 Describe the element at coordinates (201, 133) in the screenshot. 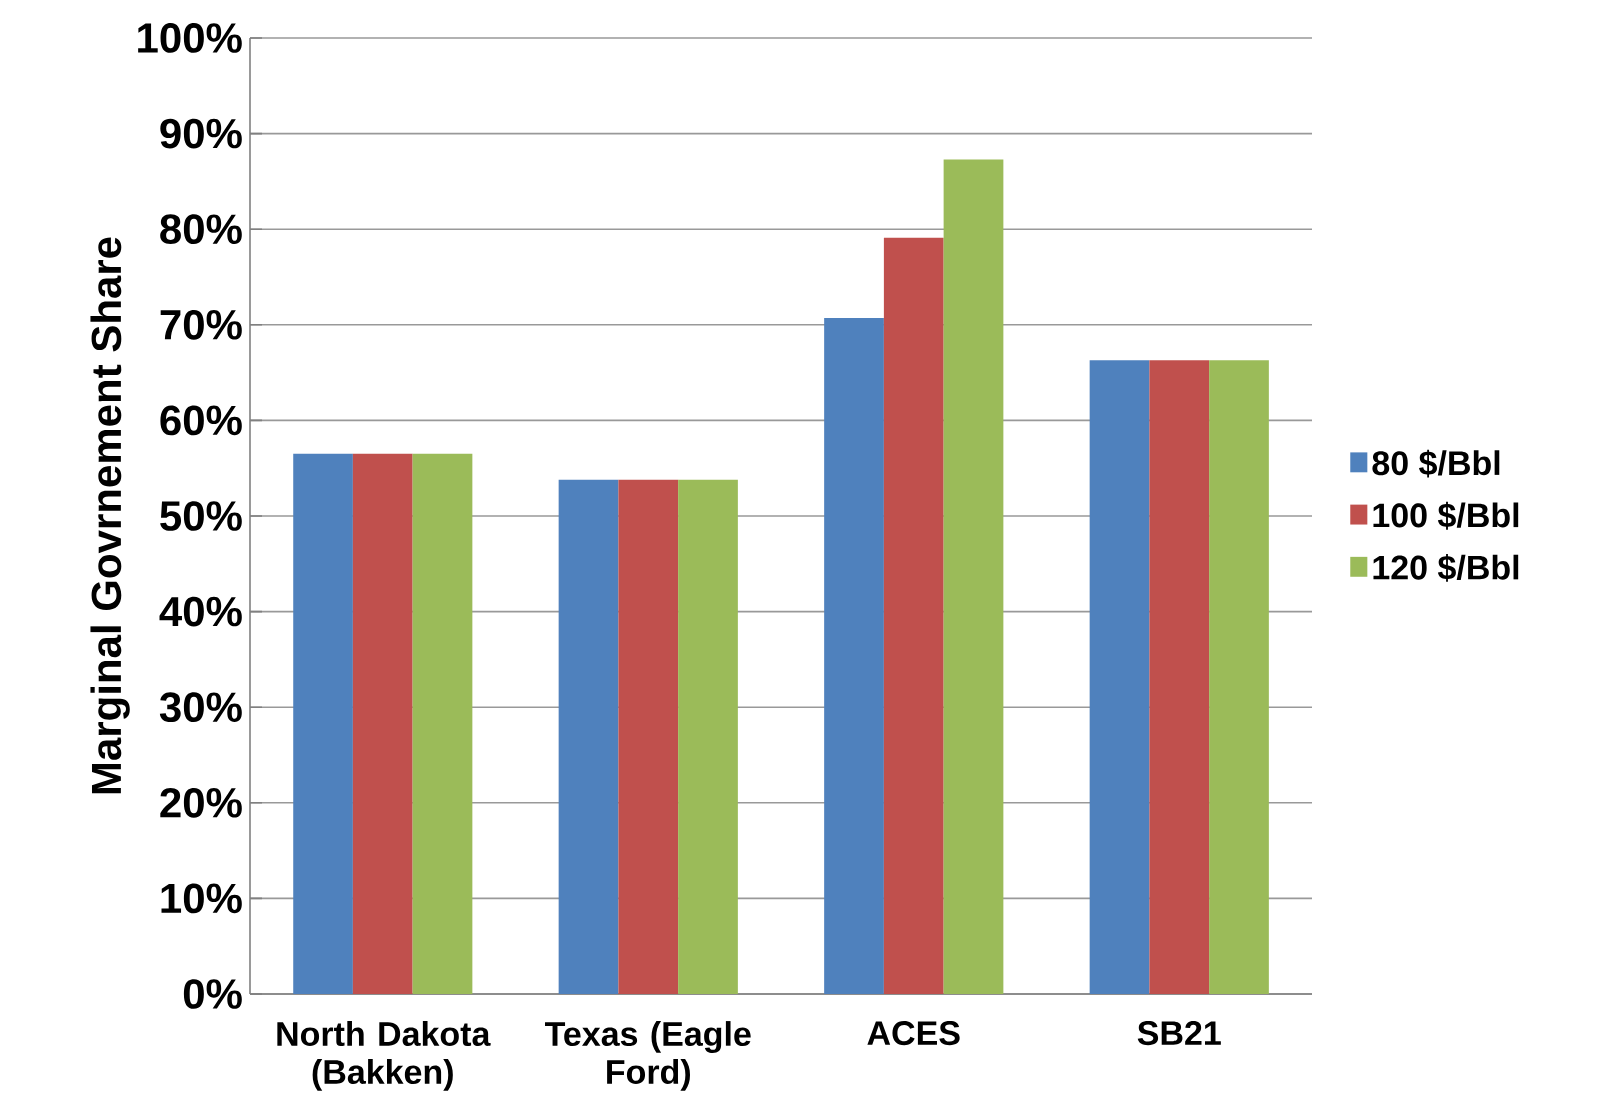

I see `y-tick-label: 90%` at that location.